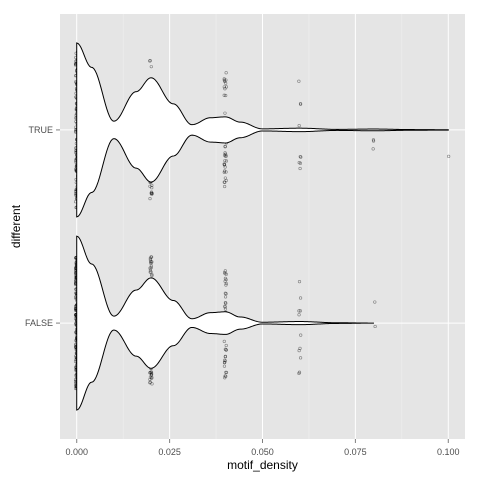 The image size is (480, 480). Describe the element at coordinates (169, 452) in the screenshot. I see `x-tick-label: 0.025` at that location.